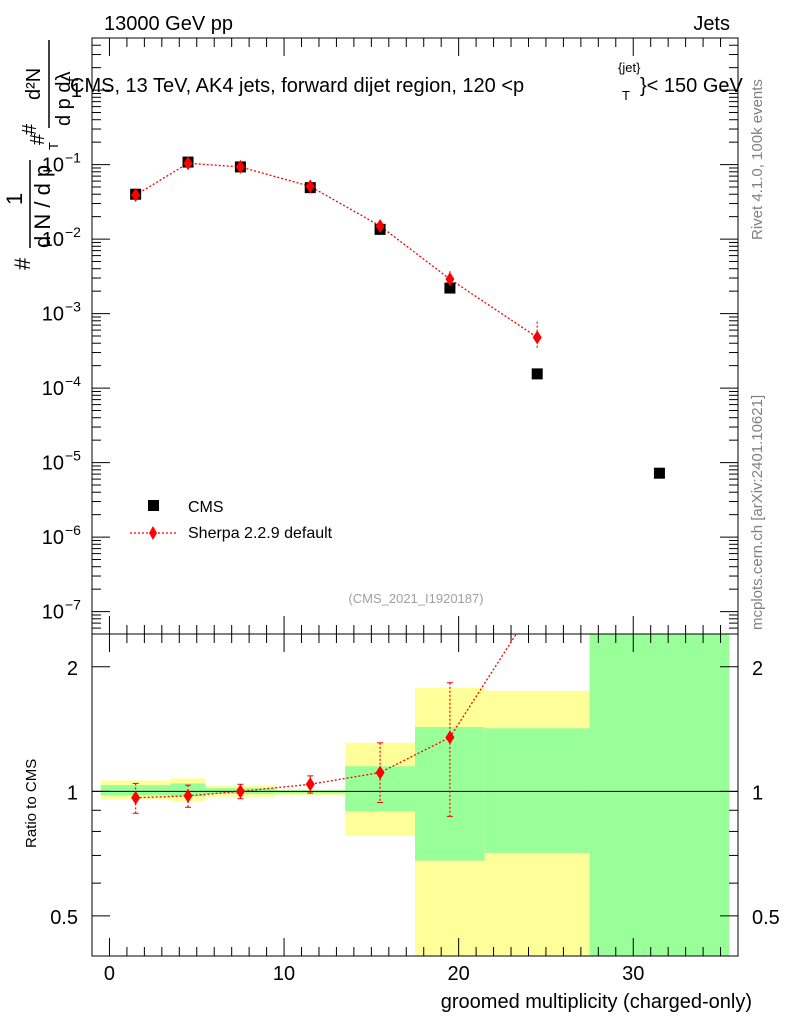  What do you see at coordinates (168, 24) in the screenshot?
I see `energy-label: 13000 GeV pp` at bounding box center [168, 24].